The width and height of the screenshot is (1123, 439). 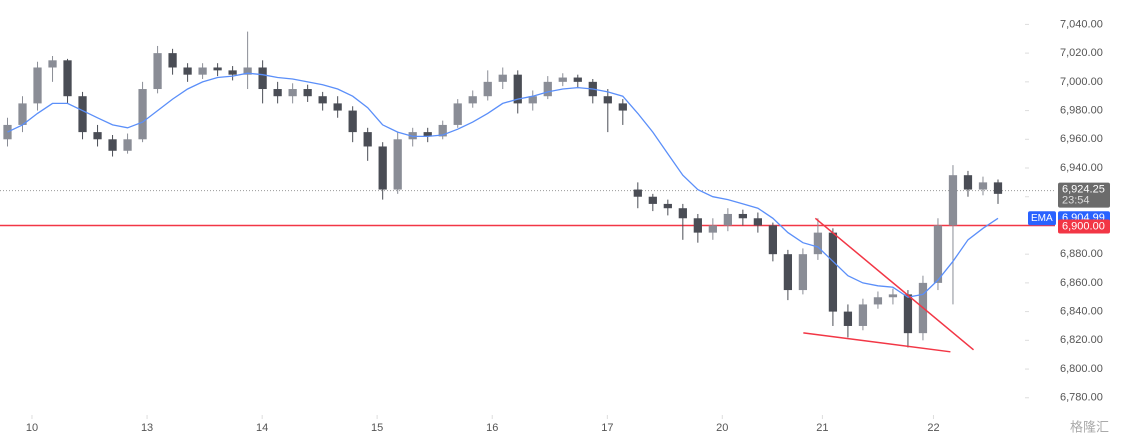 What do you see at coordinates (1081, 82) in the screenshot?
I see `y-tick-label: 7,000.00` at bounding box center [1081, 82].